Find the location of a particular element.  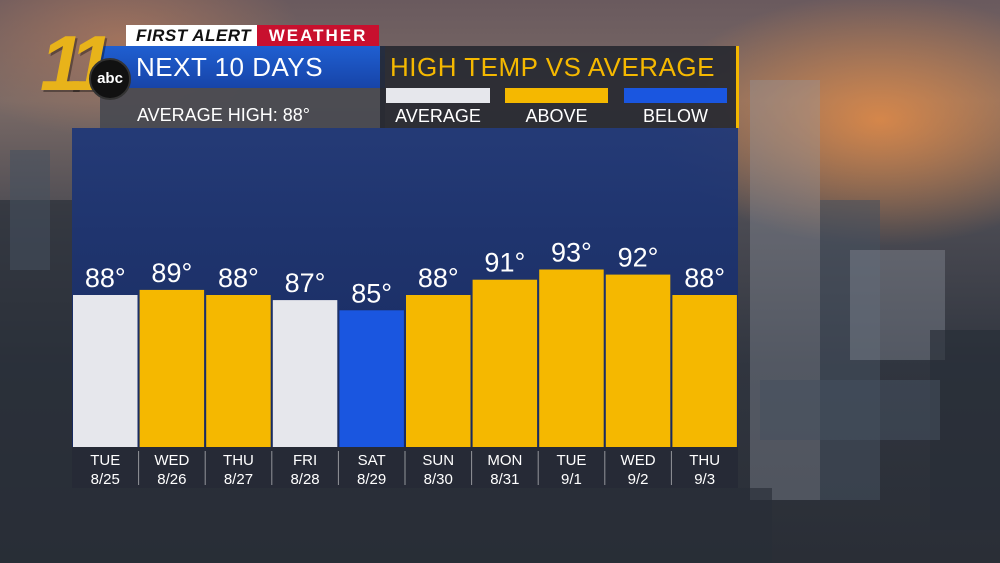

legend-swatch-above is located at coordinates (556, 95).